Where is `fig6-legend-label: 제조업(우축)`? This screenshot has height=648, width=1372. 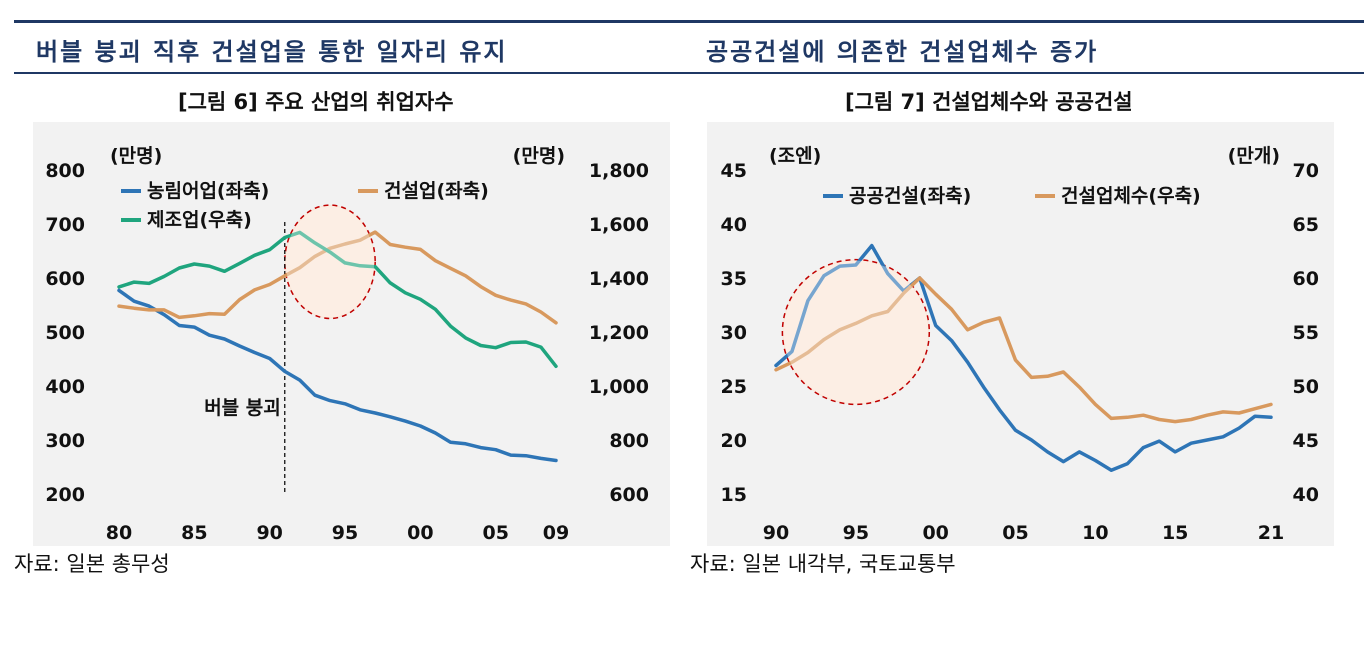
fig6-legend-label: 제조업(우축) is located at coordinates (199, 220).